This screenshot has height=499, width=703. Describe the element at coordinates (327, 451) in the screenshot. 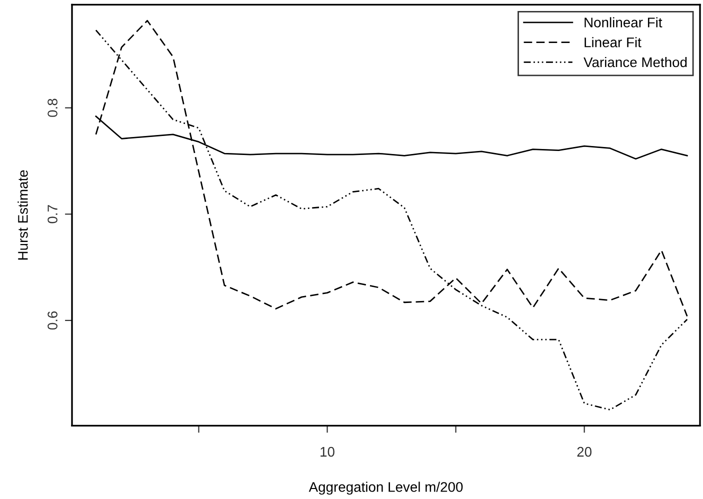

I see `x-tick-label: 10` at that location.